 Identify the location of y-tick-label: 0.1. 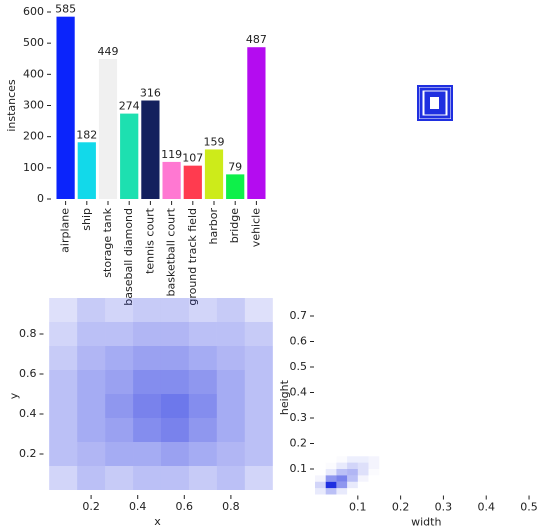
(299, 468).